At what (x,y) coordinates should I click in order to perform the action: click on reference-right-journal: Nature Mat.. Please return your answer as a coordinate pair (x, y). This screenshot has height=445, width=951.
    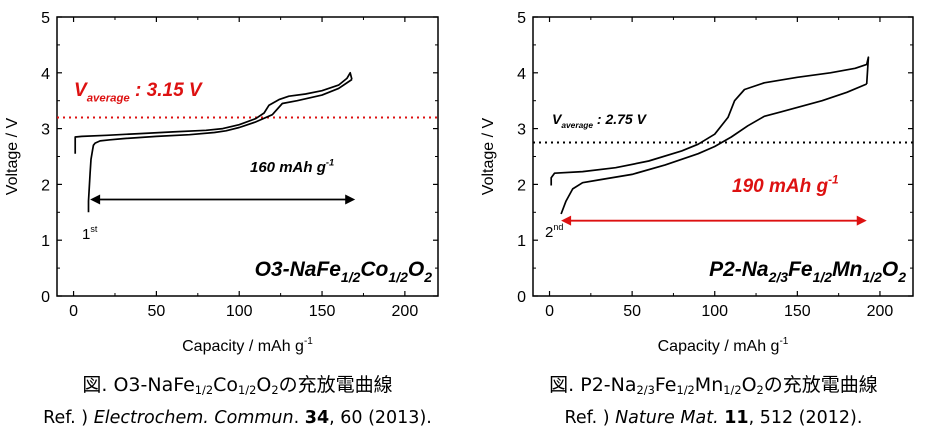
    Looking at the image, I should click on (667, 418).